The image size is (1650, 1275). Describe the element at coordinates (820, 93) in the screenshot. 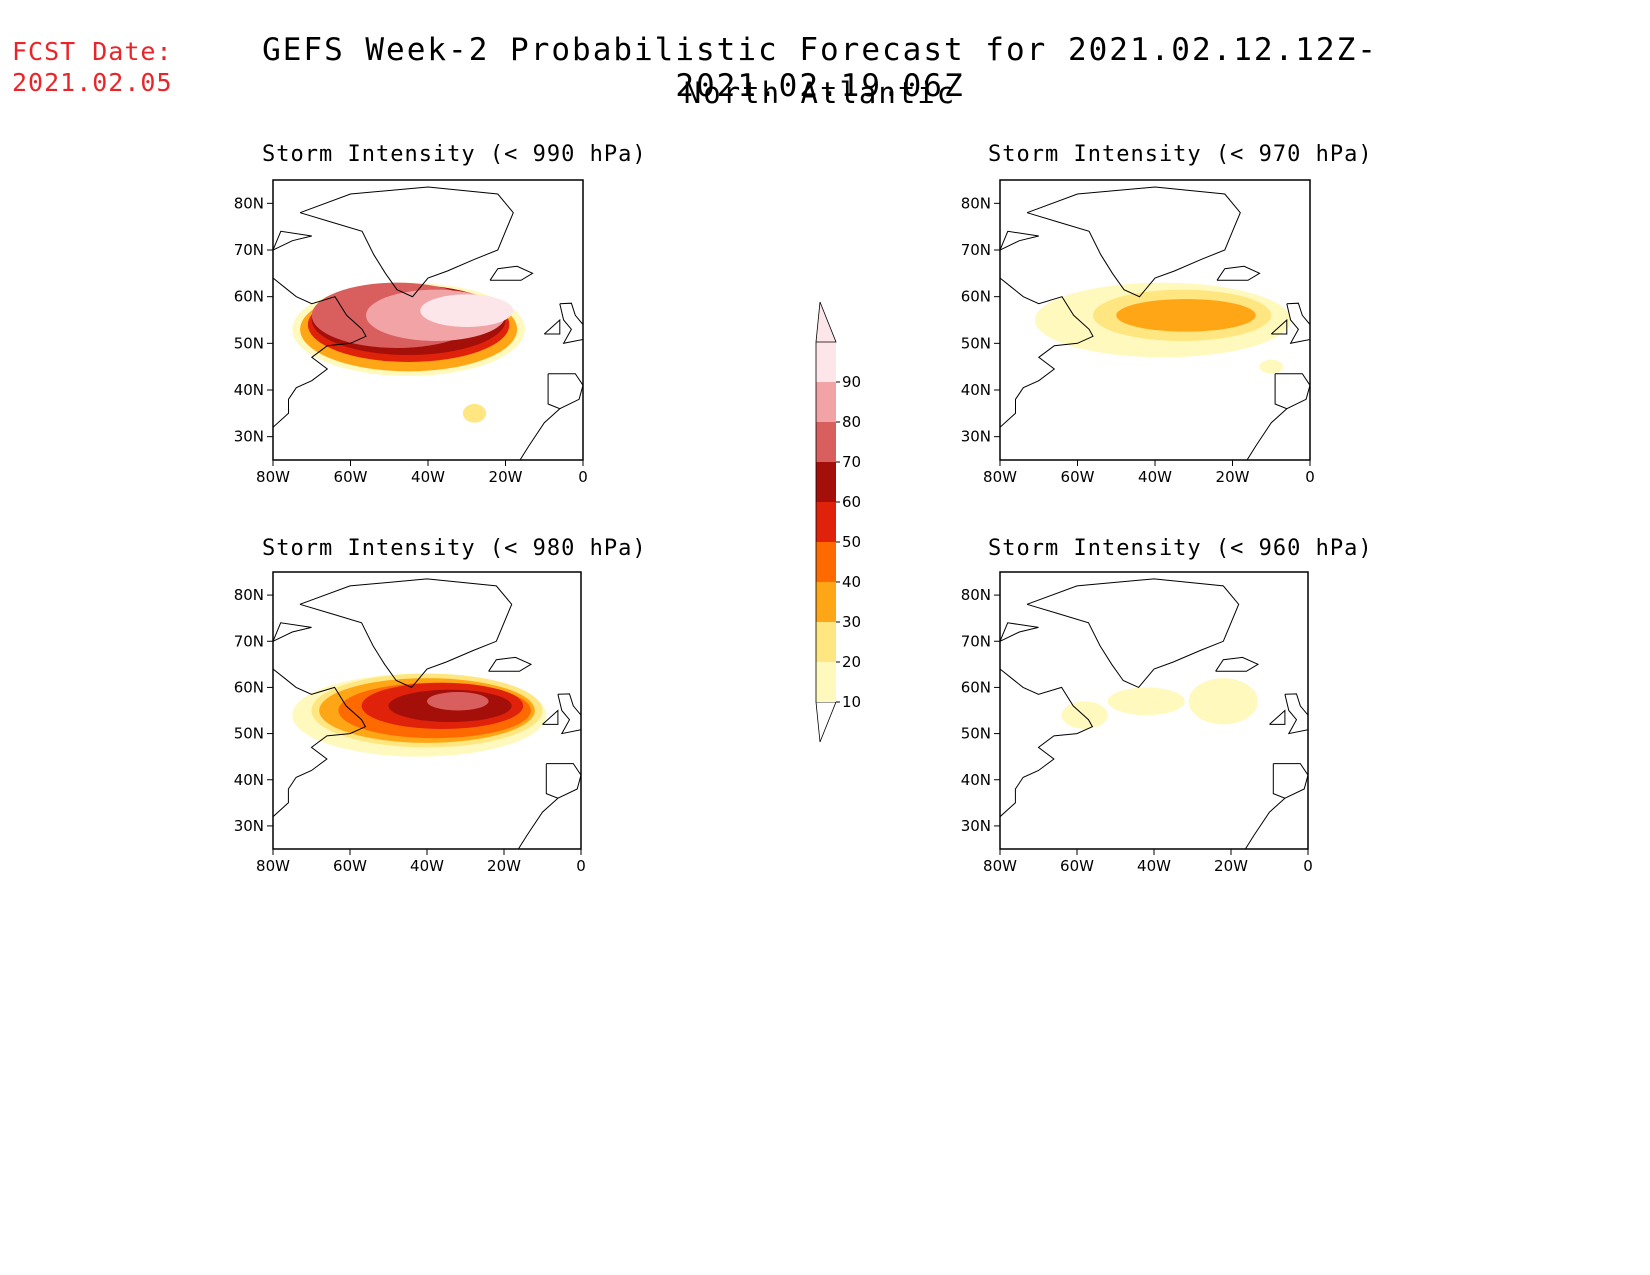

I see `page-subtitle: North Atlantic` at that location.